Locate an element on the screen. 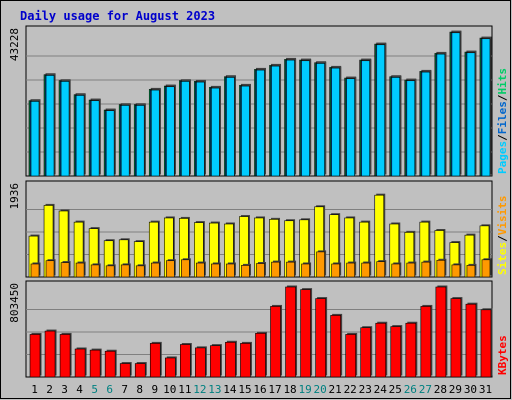 The image size is (512, 400). x-tick-label: 12 is located at coordinates (199, 389).